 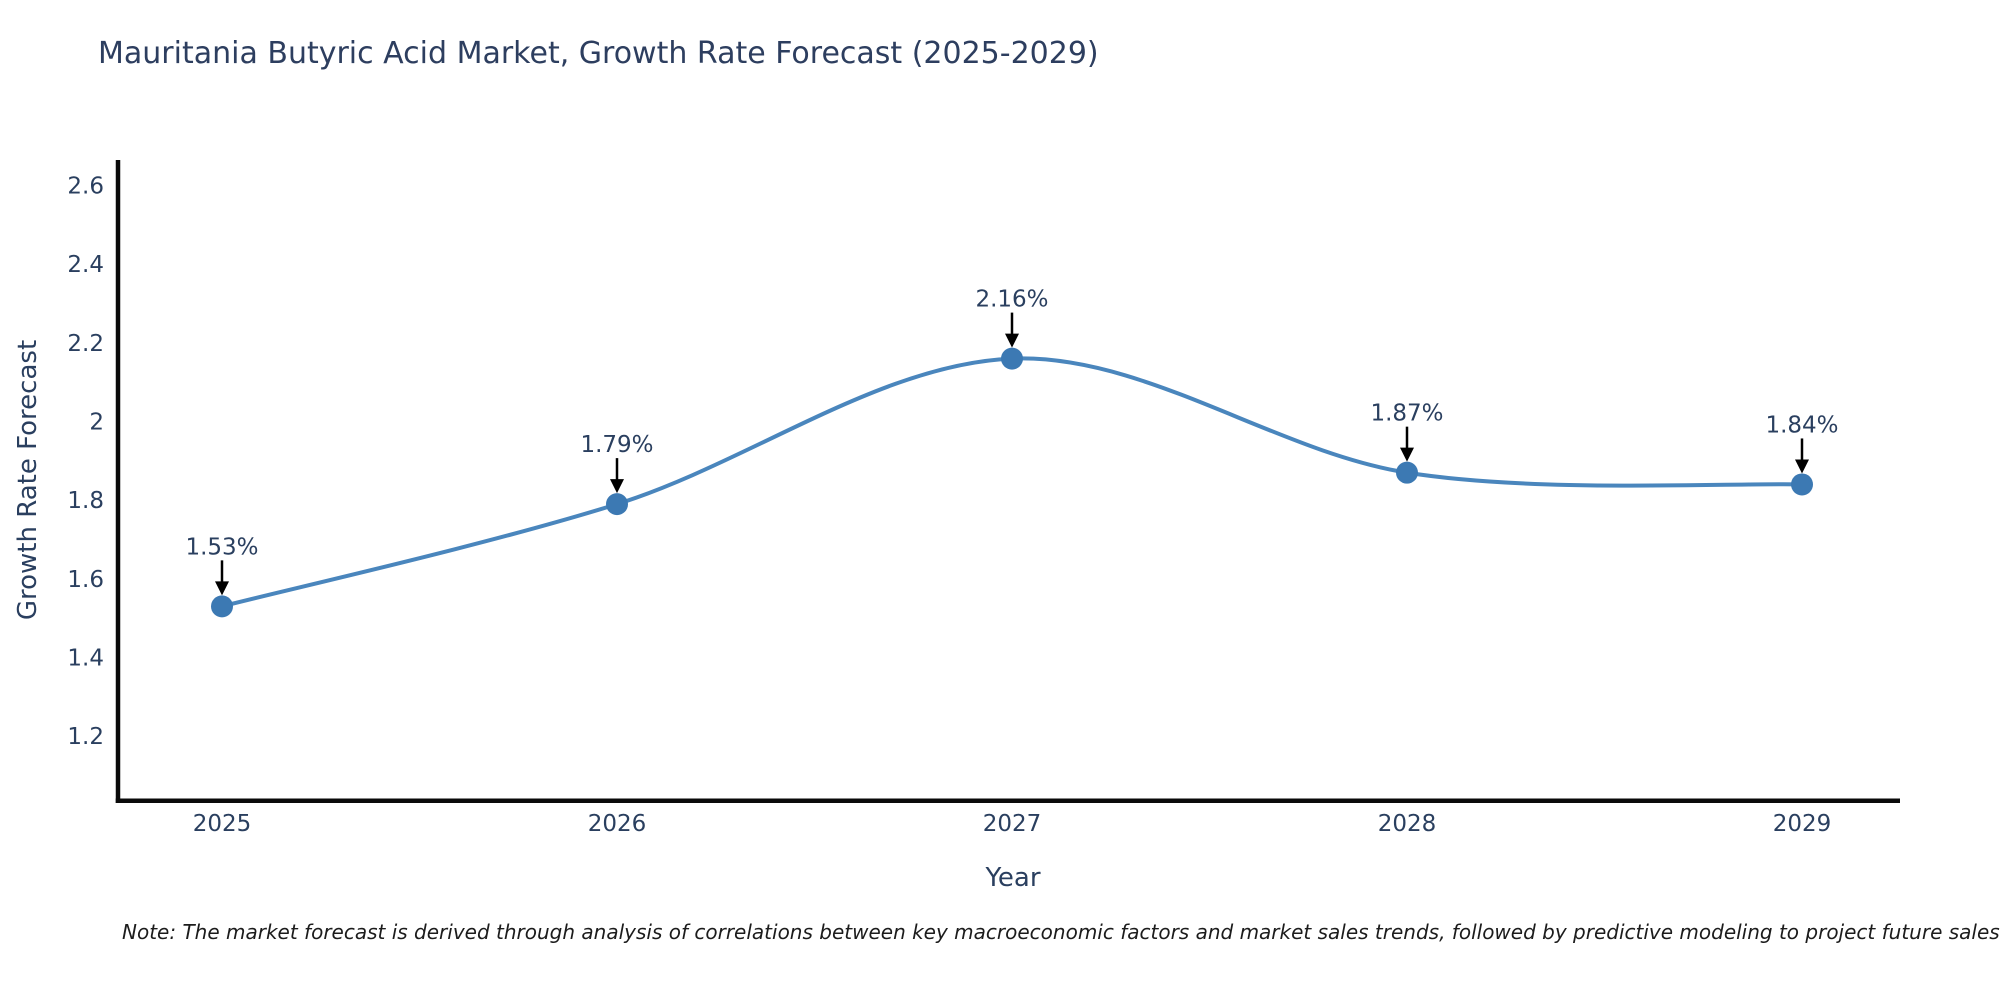 What do you see at coordinates (1012, 824) in the screenshot?
I see `x-tick-label: 2027` at bounding box center [1012, 824].